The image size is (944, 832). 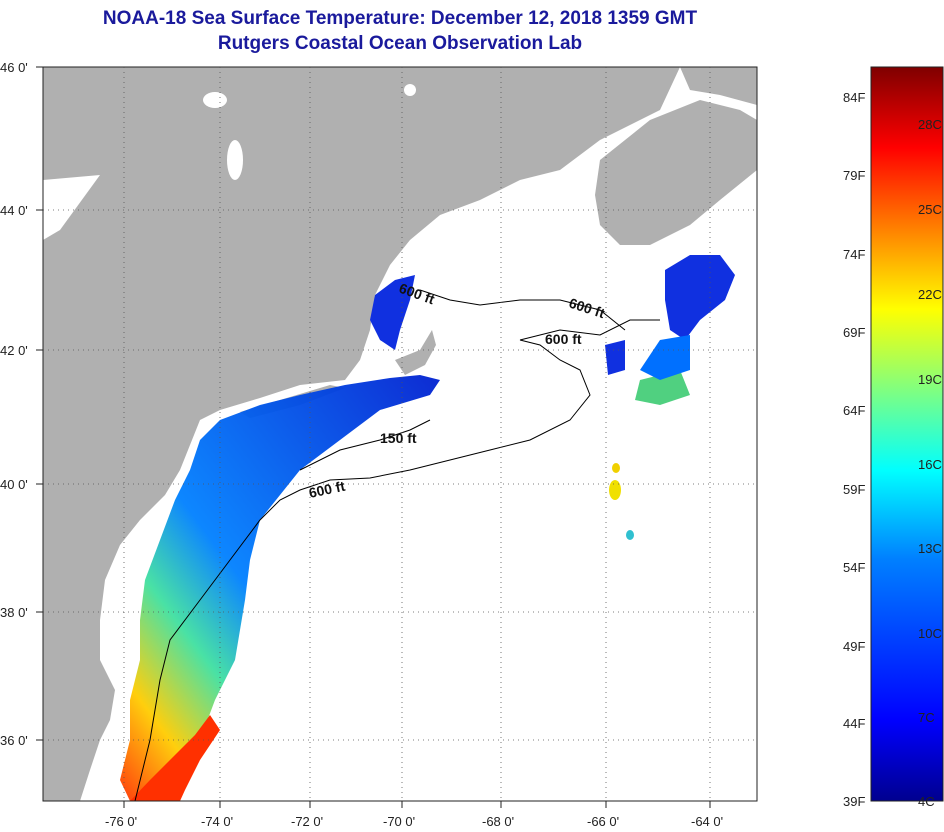 I want to click on colorbar-f-label: 49F, so click(x=854, y=646).